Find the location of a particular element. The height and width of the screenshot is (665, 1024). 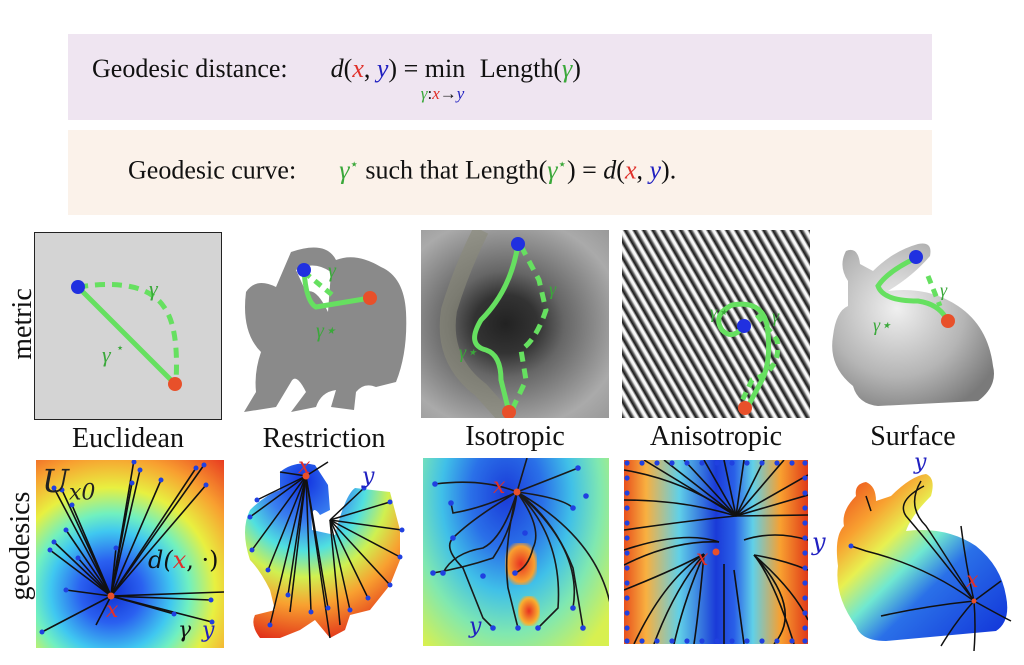

gamma-label: γ is located at coordinates (185, 630).